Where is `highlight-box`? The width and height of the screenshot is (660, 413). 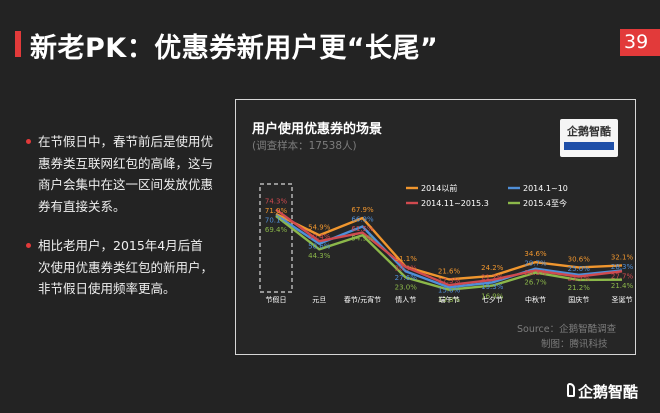
highlight-box is located at coordinates (276, 238).